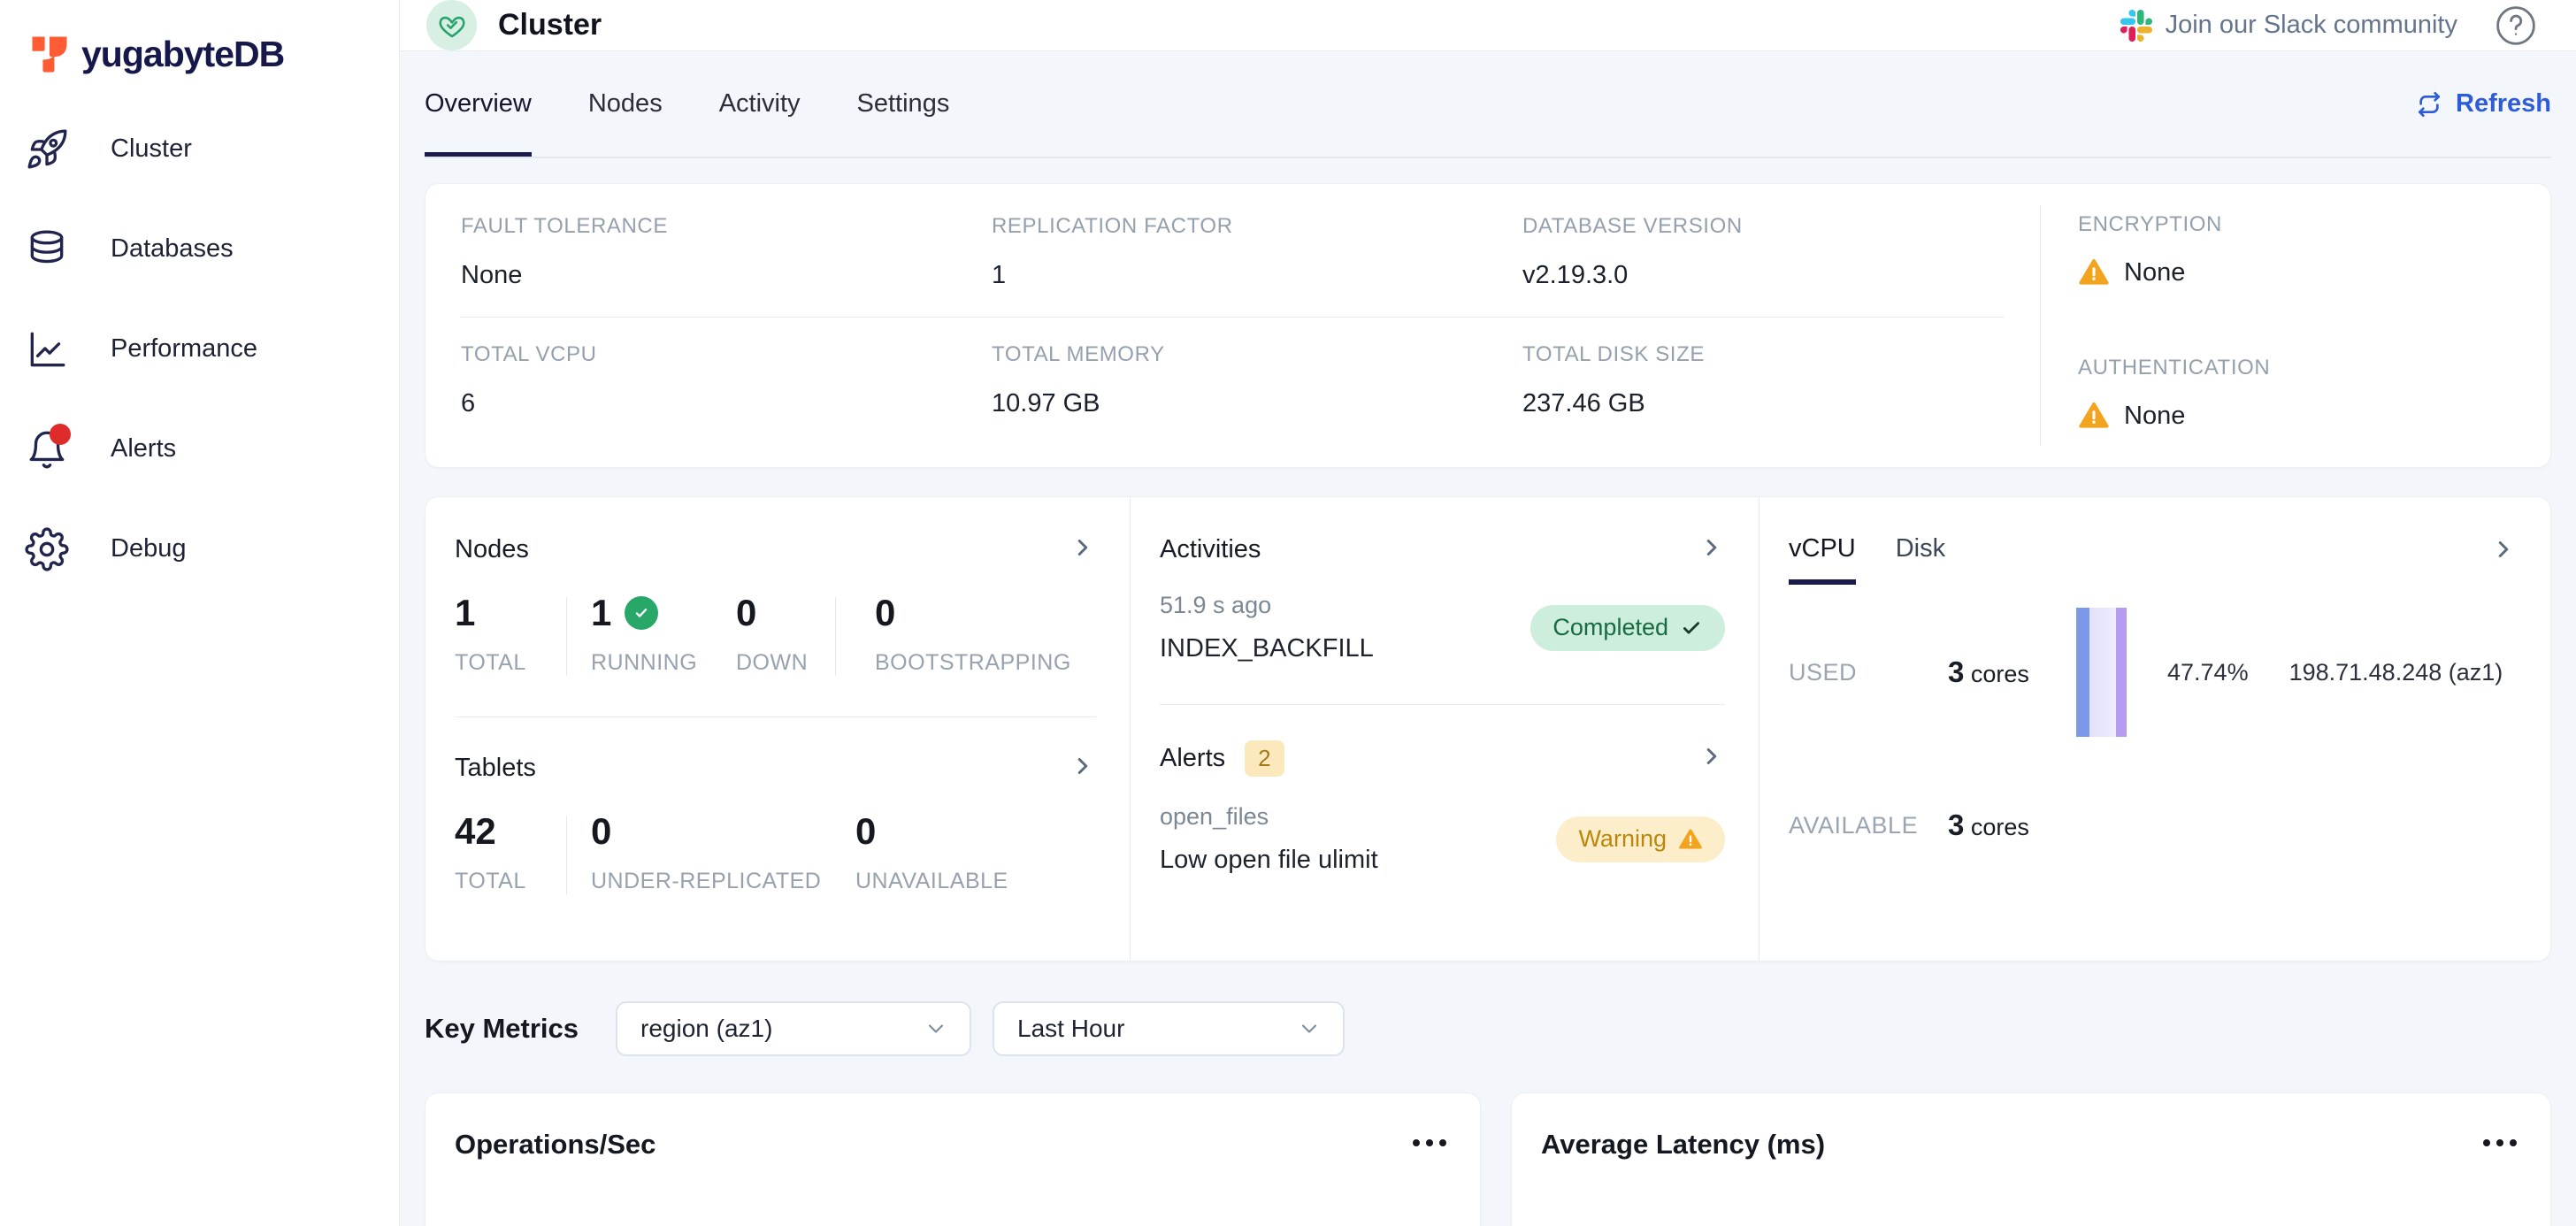 The image size is (2576, 1226). Describe the element at coordinates (475, 831) in the screenshot. I see `stat-number: 42` at that location.